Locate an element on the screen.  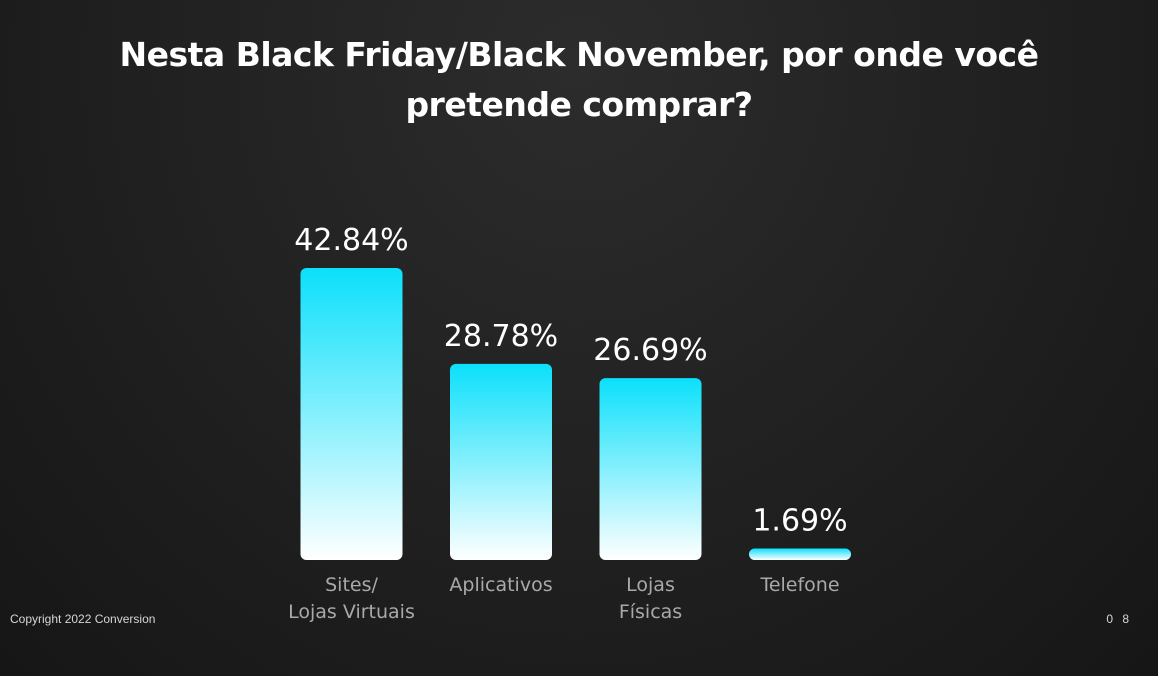
category-label-1-line-0: Aplicativos is located at coordinates (500, 585).